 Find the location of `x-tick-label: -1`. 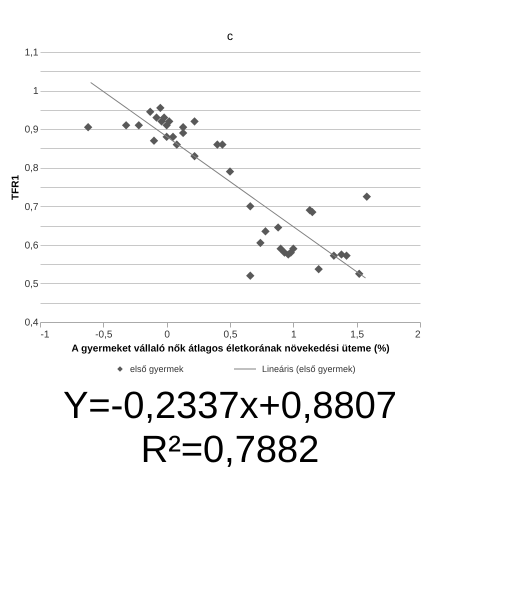

x-tick-label: -1 is located at coordinates (45, 335).